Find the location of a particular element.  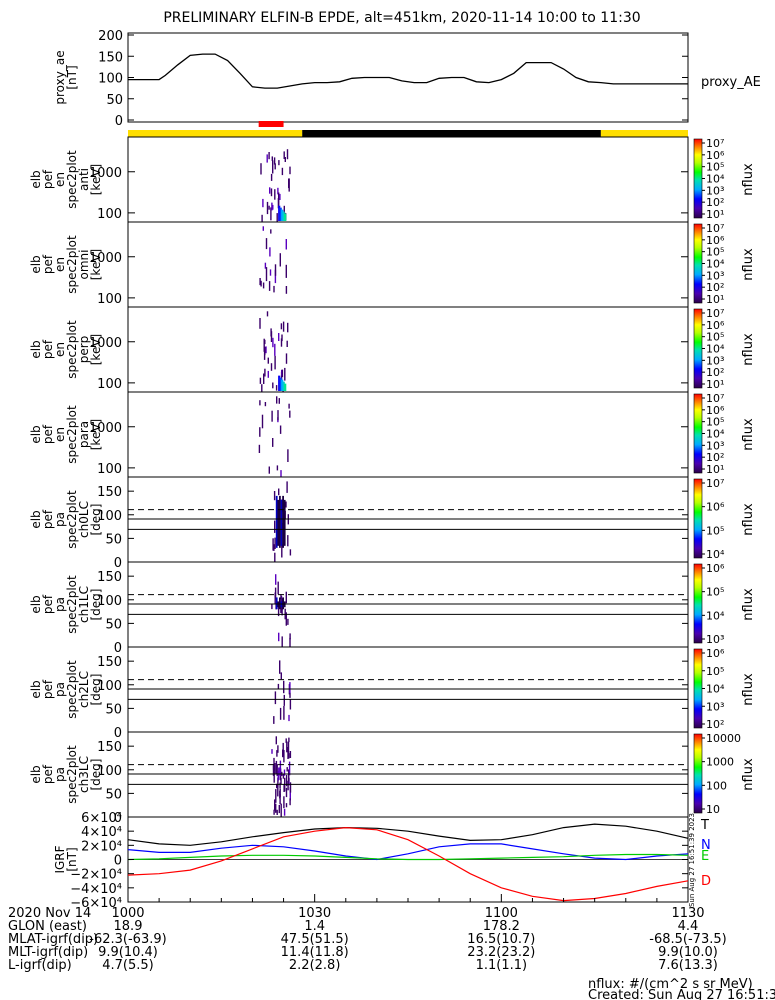

pa-ytick-label: 0 is located at coordinates (118, 733).